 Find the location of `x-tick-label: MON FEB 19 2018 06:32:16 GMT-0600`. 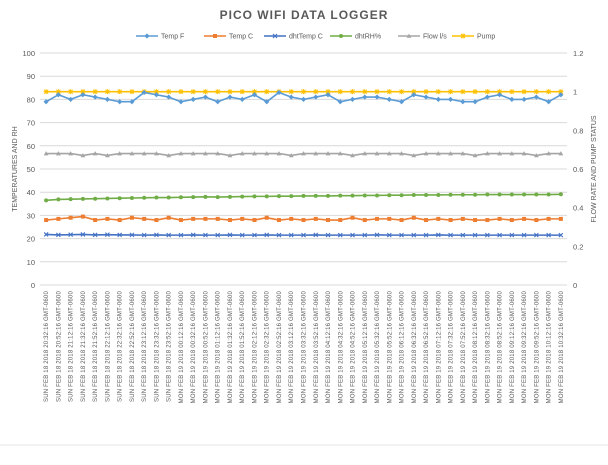

x-tick-label: MON FEB 19 2018 06:32:16 GMT-0600 is located at coordinates (415, 347).